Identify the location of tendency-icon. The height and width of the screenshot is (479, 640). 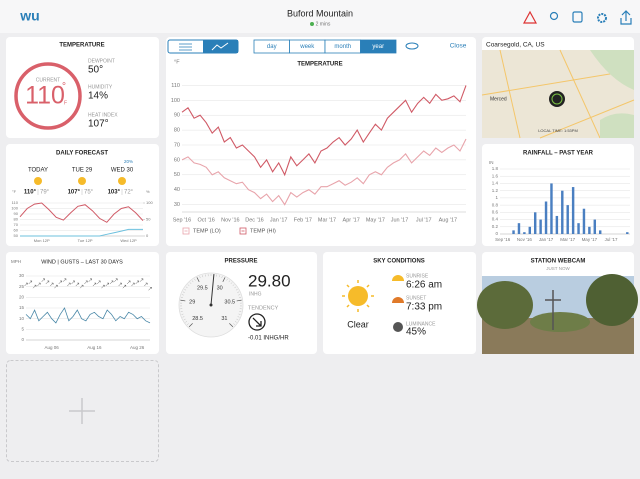
(257, 322).